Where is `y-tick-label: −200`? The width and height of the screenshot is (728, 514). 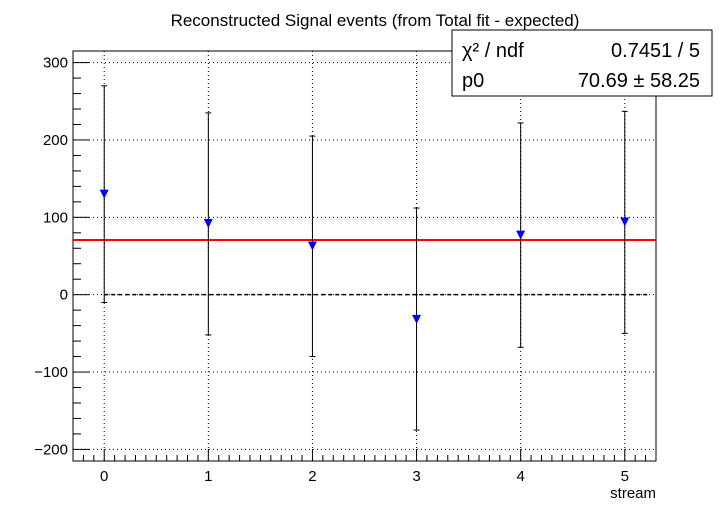 y-tick-label: −200 is located at coordinates (51, 449).